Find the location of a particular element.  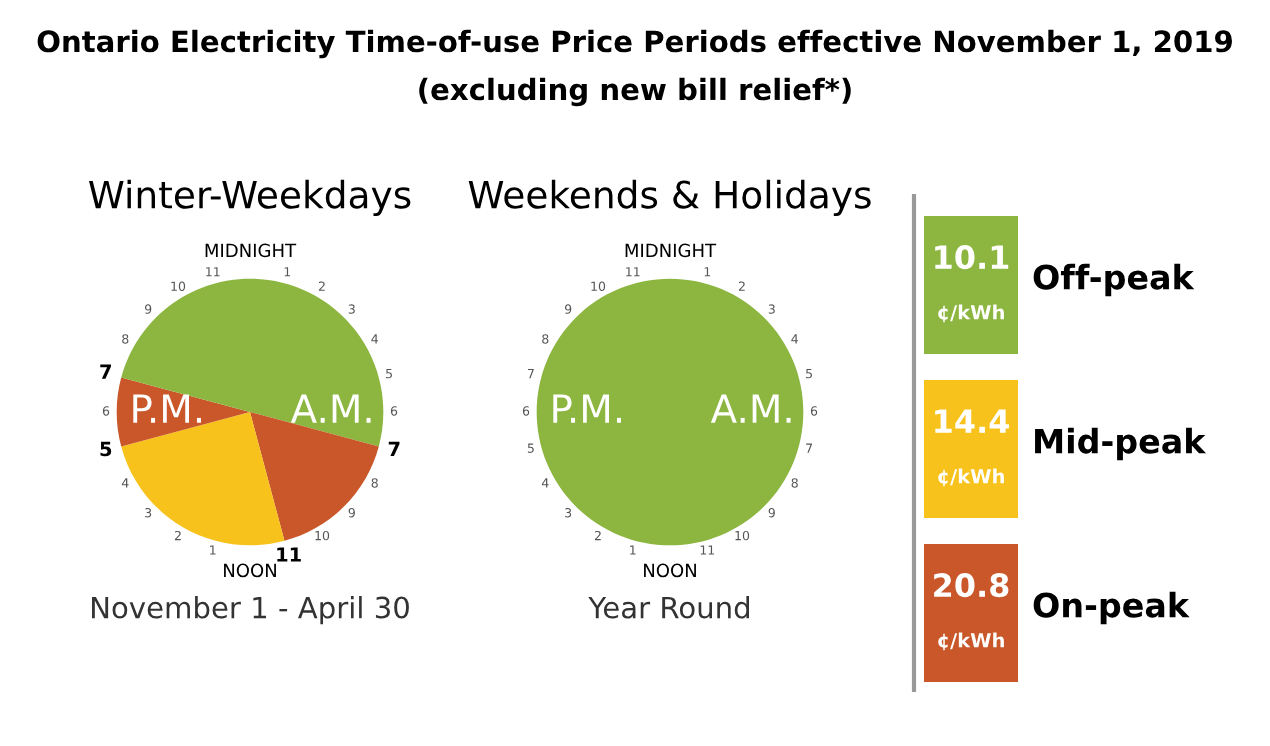

chart-title: Winter-Weekdays is located at coordinates (250, 198).